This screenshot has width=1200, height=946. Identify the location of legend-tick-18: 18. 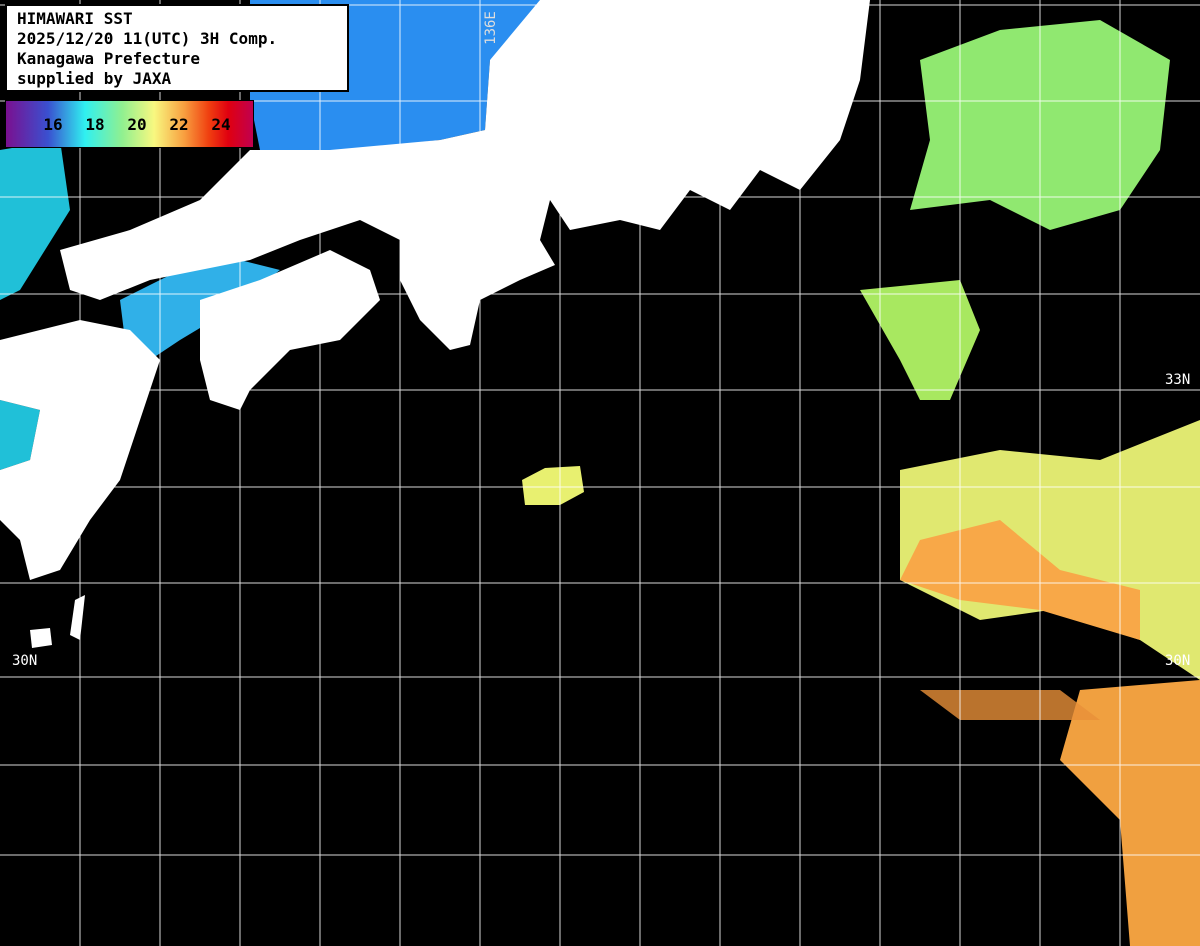
(95, 124).